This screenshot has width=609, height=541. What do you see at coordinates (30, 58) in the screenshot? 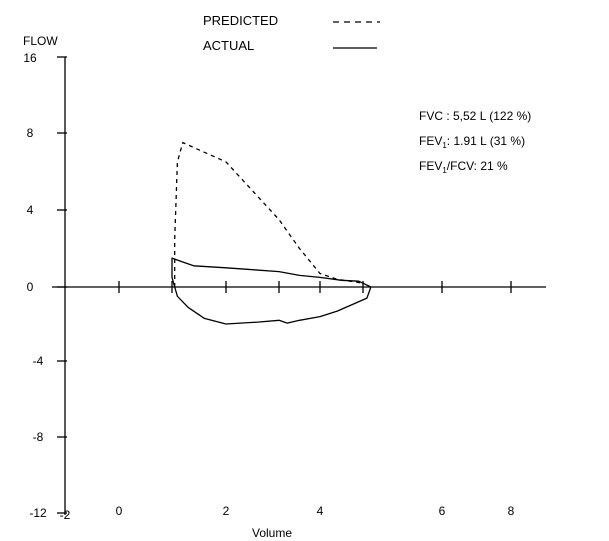
I see `y-tick-label: 16` at bounding box center [30, 58].